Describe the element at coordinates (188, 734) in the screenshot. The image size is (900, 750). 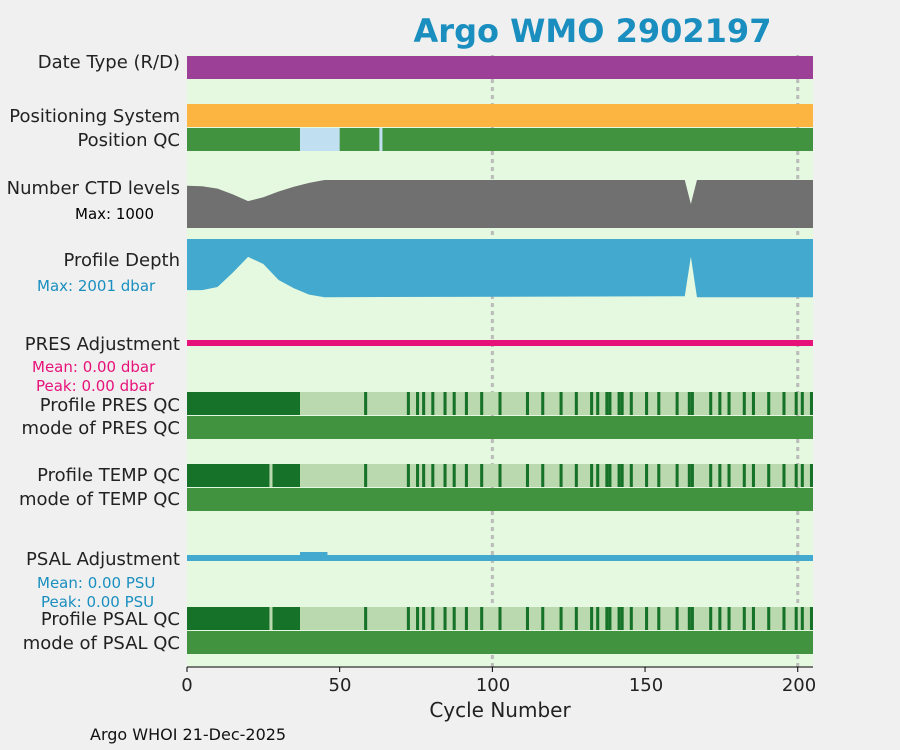
I see `footer-credit: Argo WHOI 21-Dec-2025` at that location.